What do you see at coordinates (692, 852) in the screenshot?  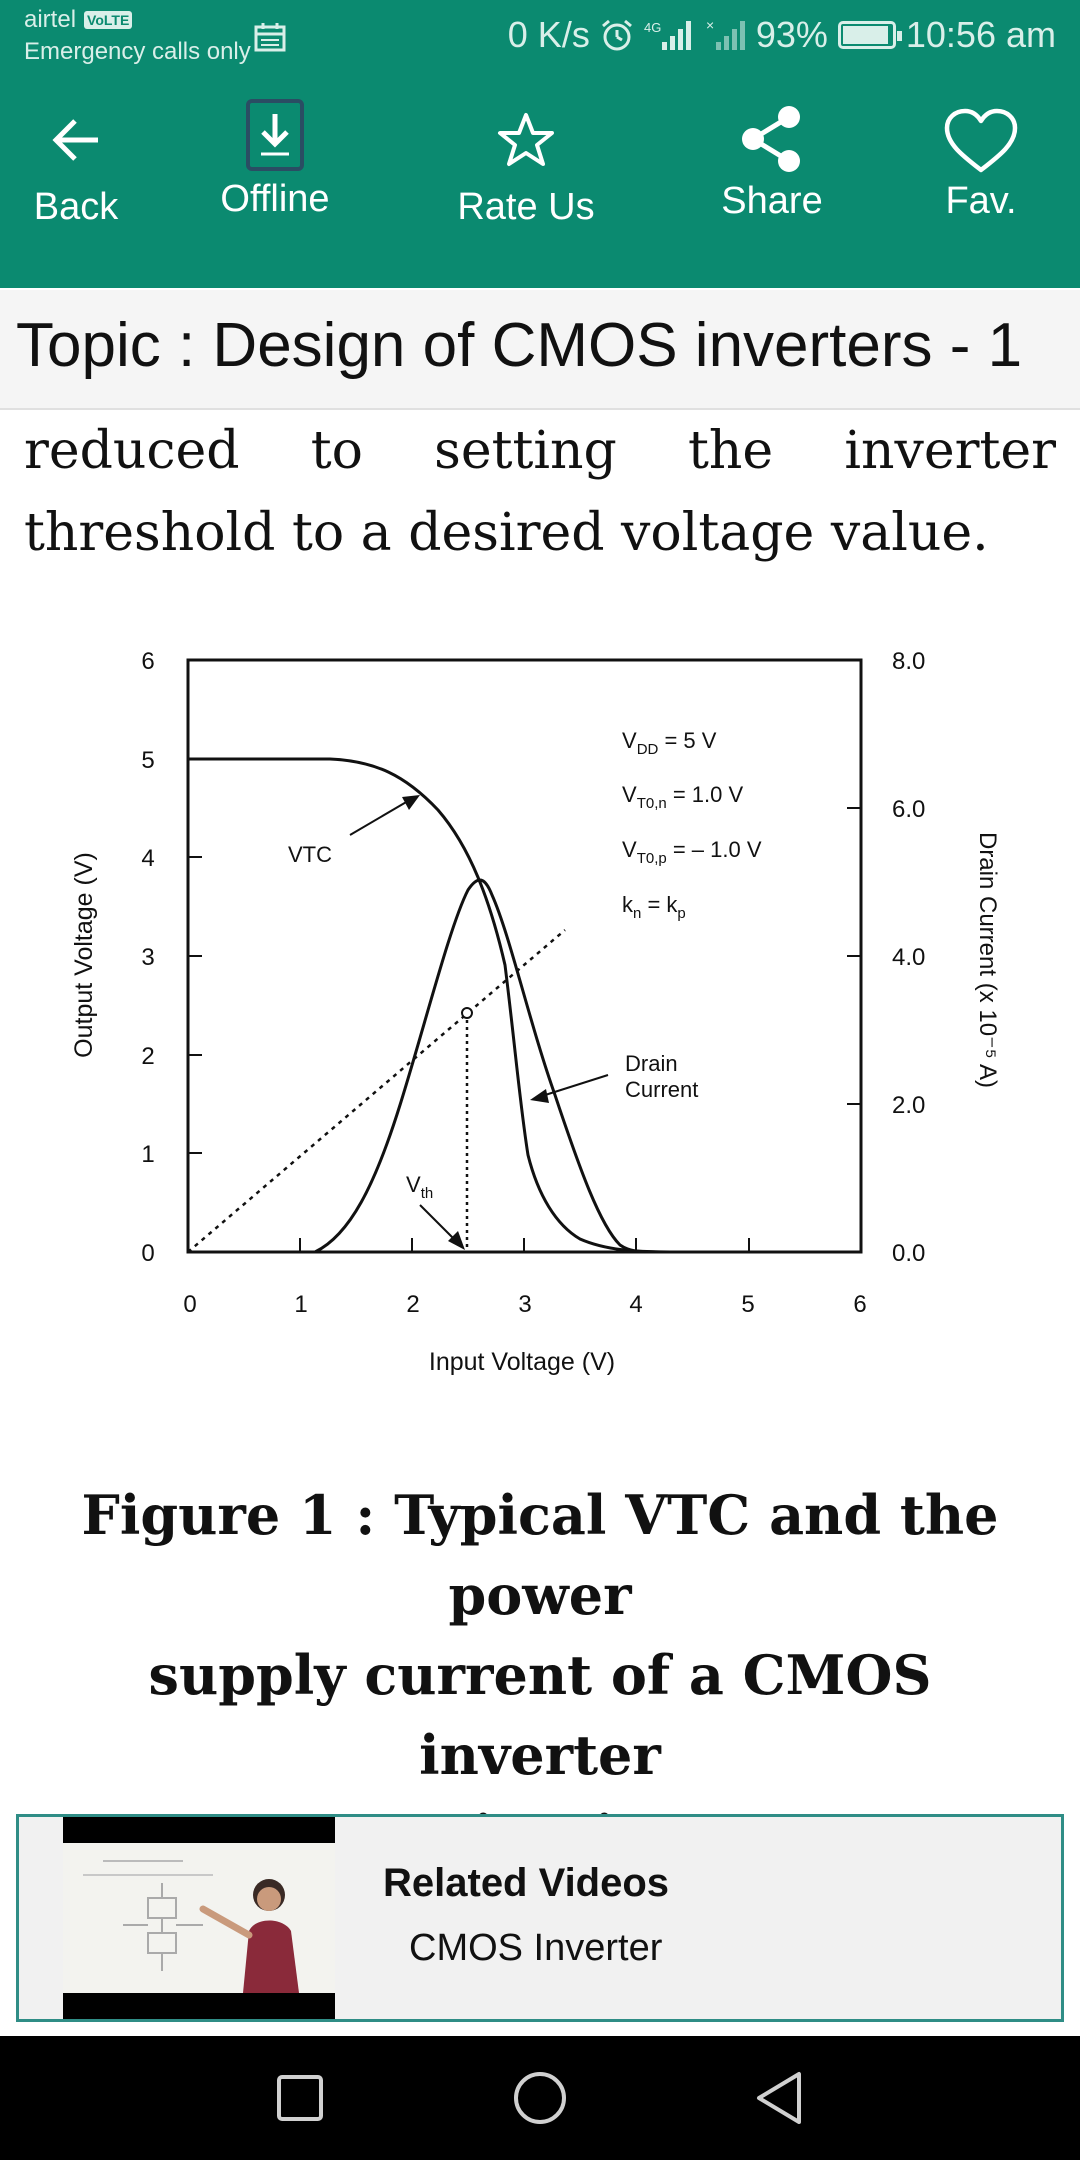 I see `param-vtop: VT0,p = – 1.0 V` at bounding box center [692, 852].